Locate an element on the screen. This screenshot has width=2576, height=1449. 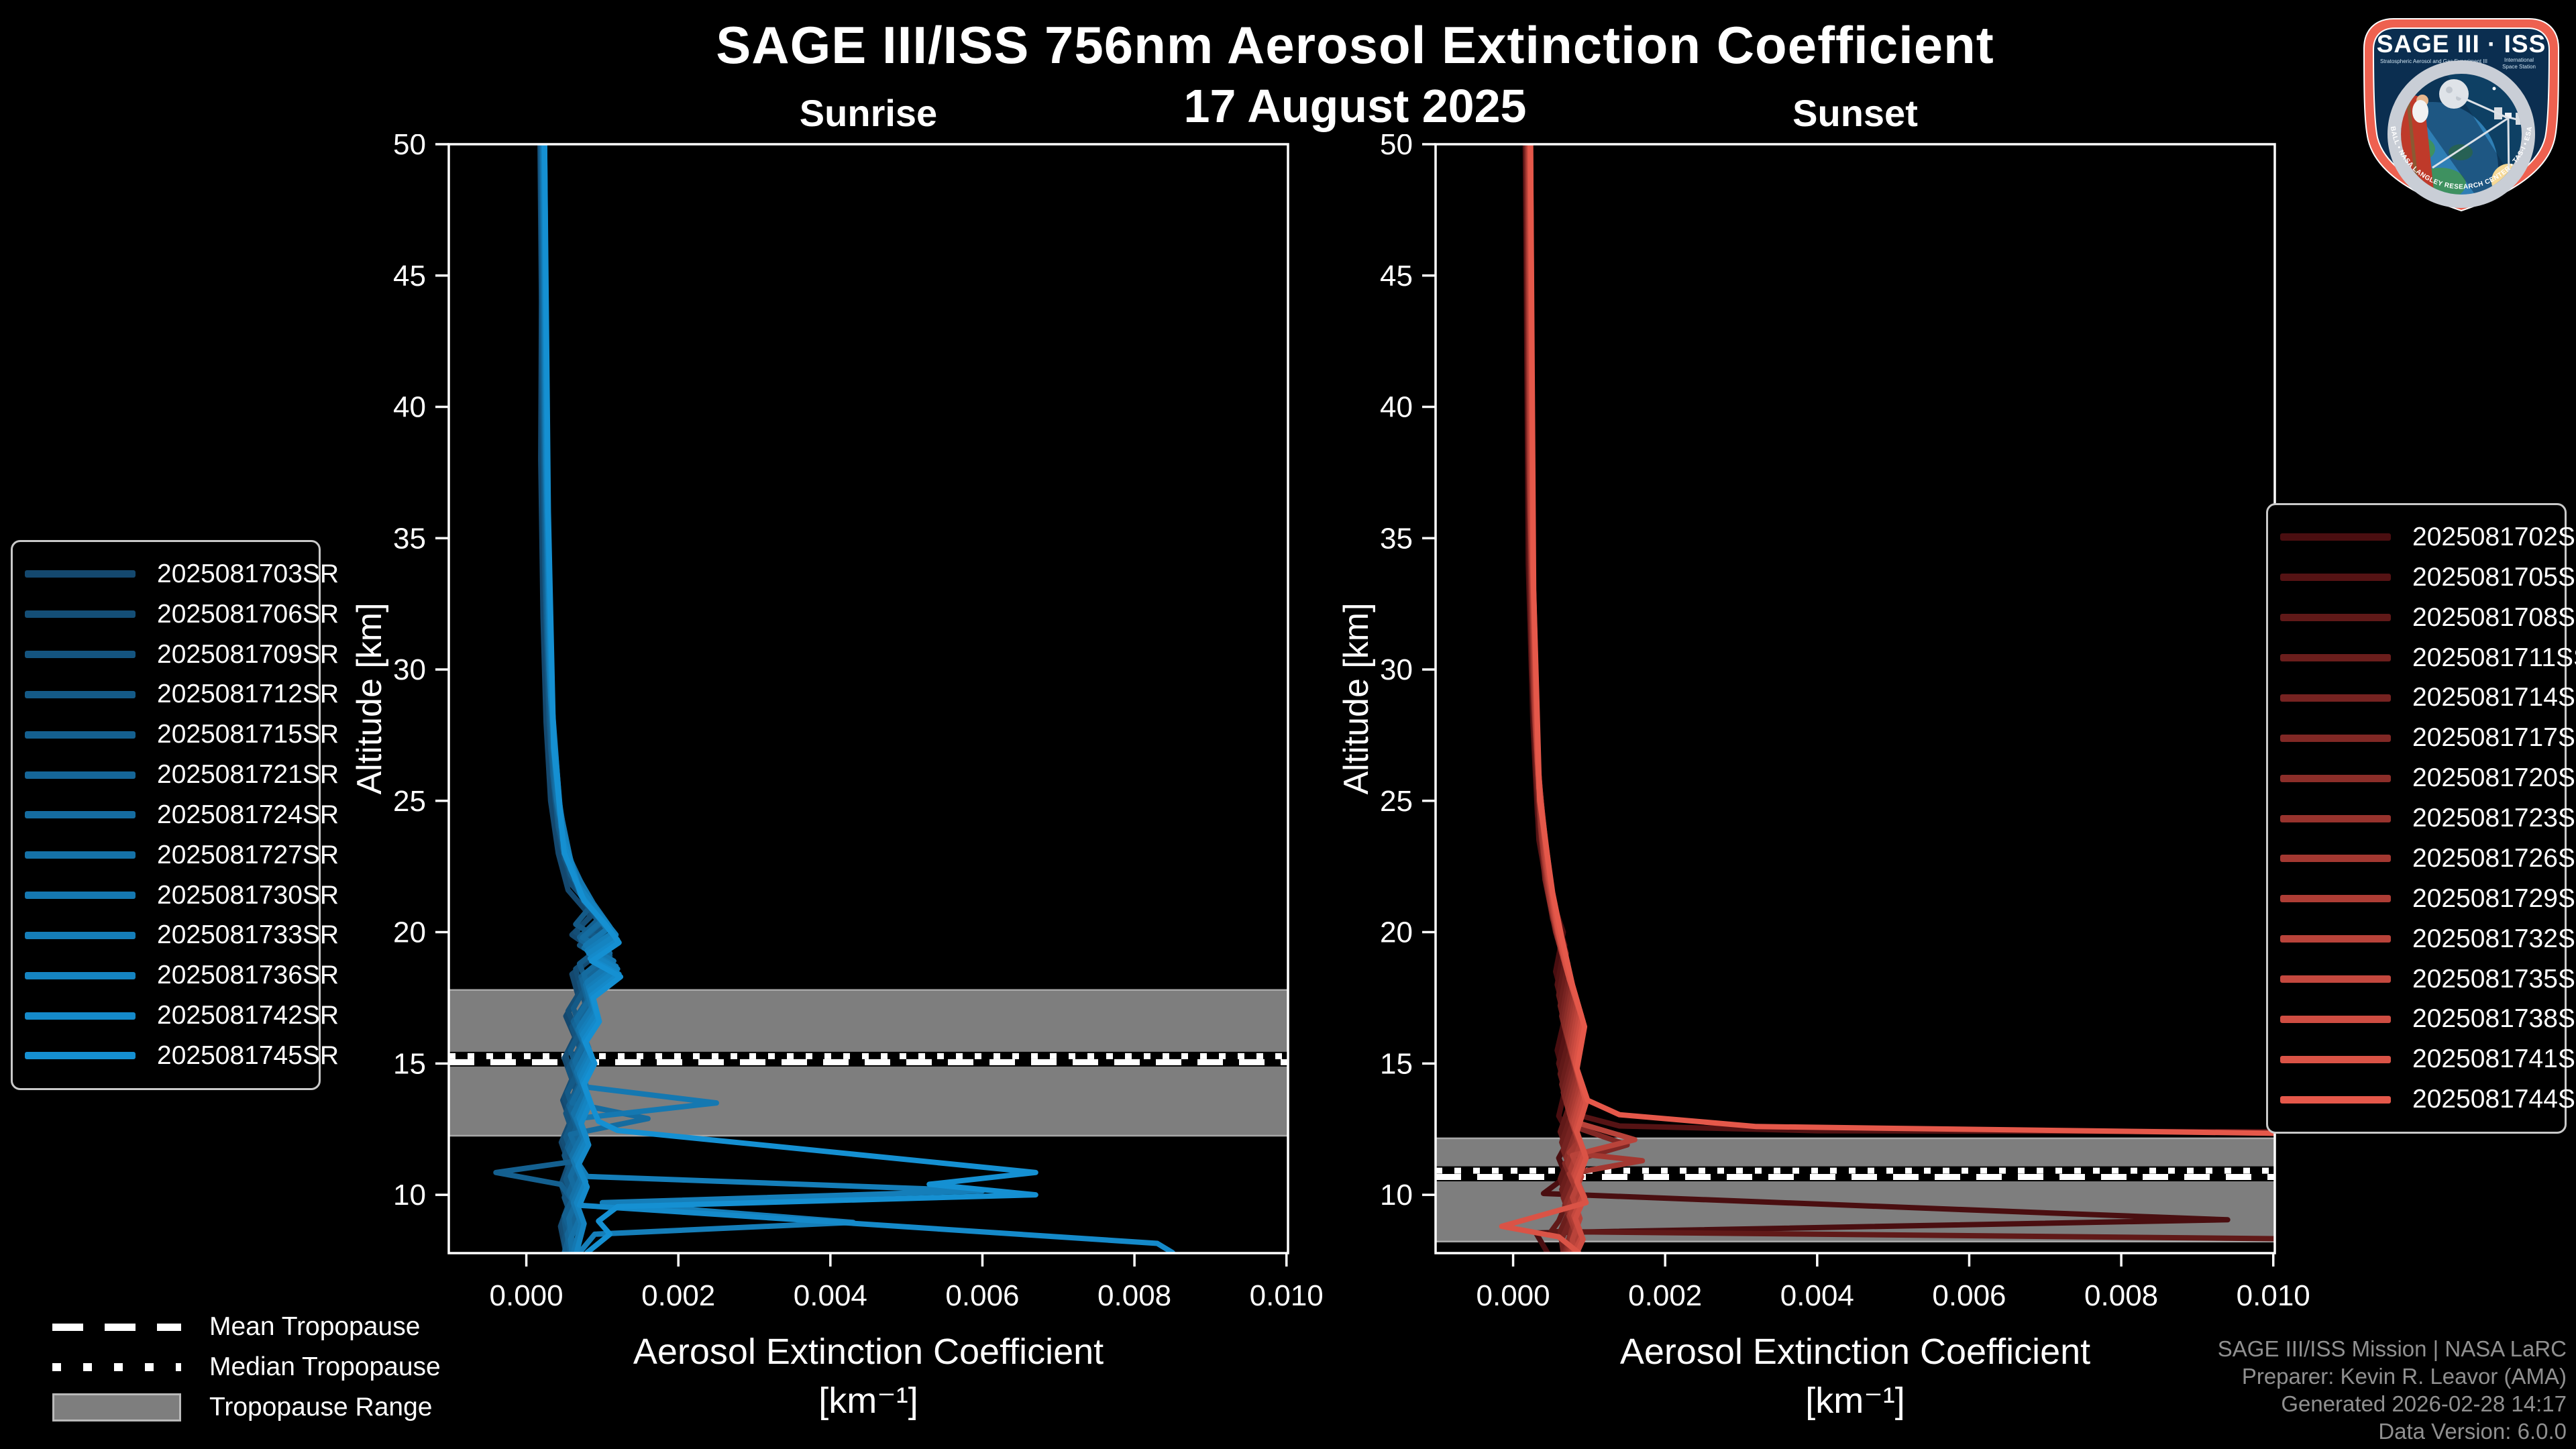
series-label: 2025081745SR is located at coordinates (248, 1055).